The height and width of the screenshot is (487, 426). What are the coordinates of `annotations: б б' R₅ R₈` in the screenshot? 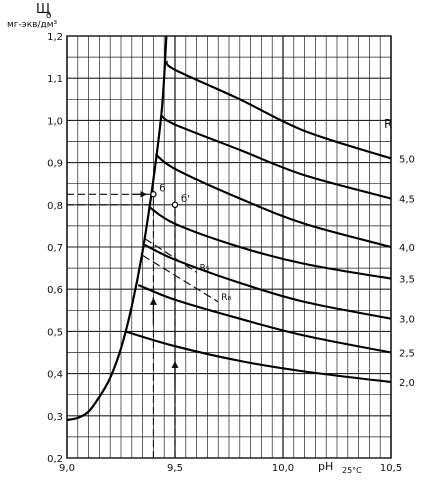 It's located at (190, 285).